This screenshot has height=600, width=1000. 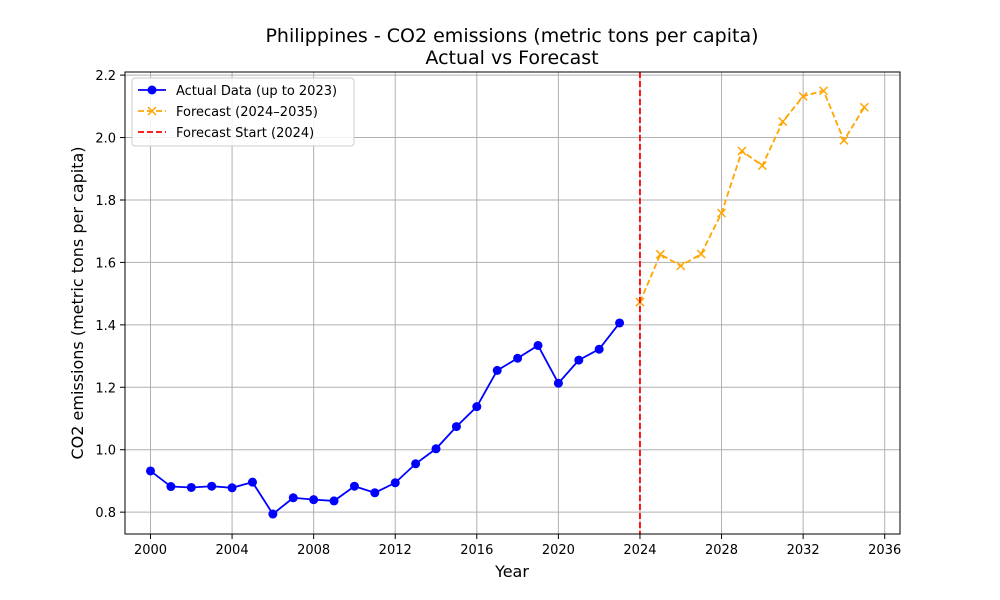 What do you see at coordinates (105, 388) in the screenshot?
I see `y-tick-label: 1.2` at bounding box center [105, 388].